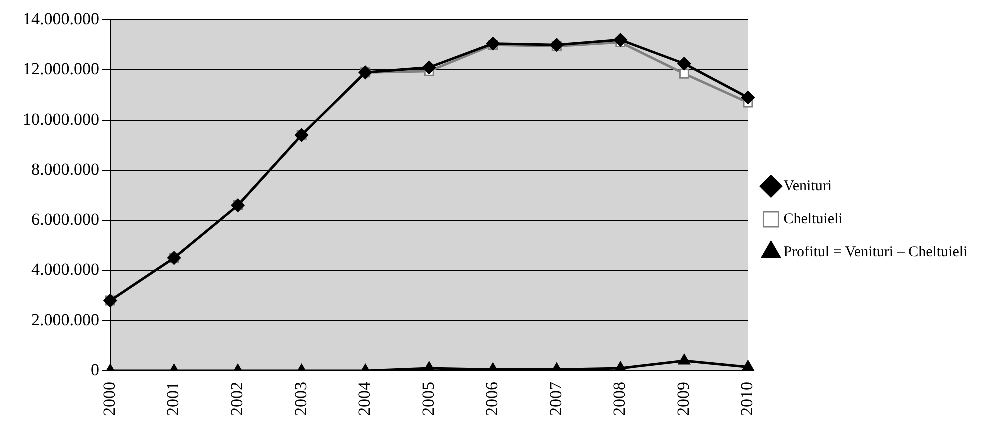 The image size is (984, 429). Describe the element at coordinates (747, 399) in the screenshot. I see `x-tick-label: 2010` at that location.